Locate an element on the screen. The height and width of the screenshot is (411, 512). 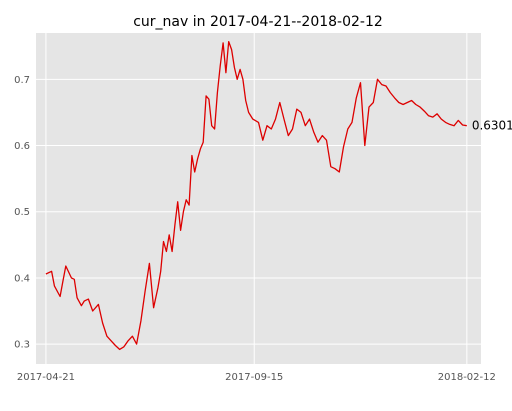
y-tick-label: 0.6 is located at coordinates (22, 146).